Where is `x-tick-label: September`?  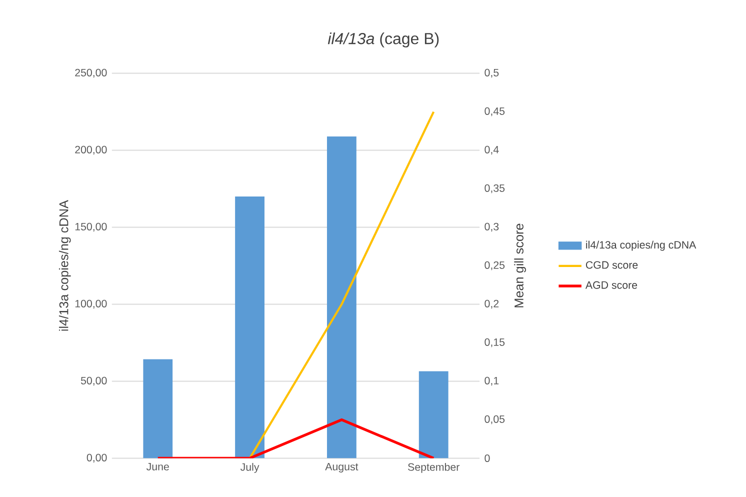
x-tick-label: September is located at coordinates (434, 468).